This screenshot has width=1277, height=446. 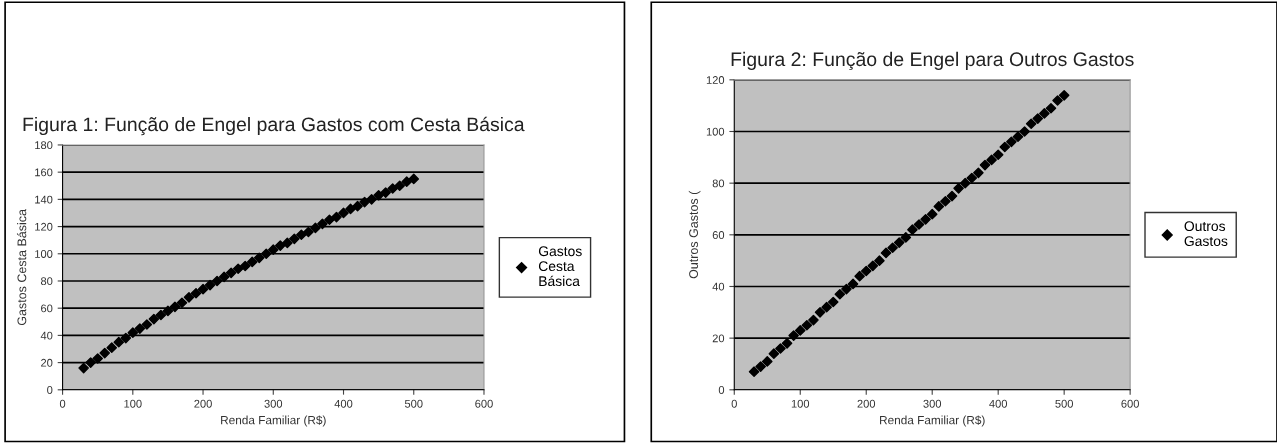 What do you see at coordinates (21, 267) in the screenshot?
I see `y-axis-title: Gastos Cesta Básica` at bounding box center [21, 267].